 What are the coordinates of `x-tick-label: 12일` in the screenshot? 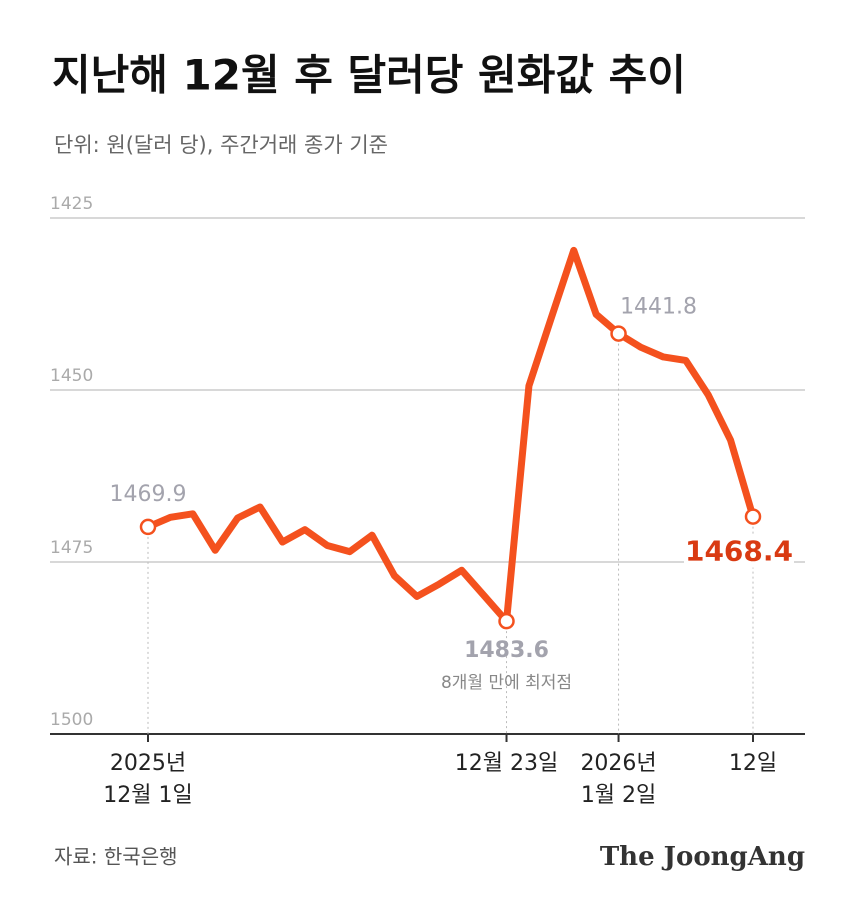 It's located at (753, 763).